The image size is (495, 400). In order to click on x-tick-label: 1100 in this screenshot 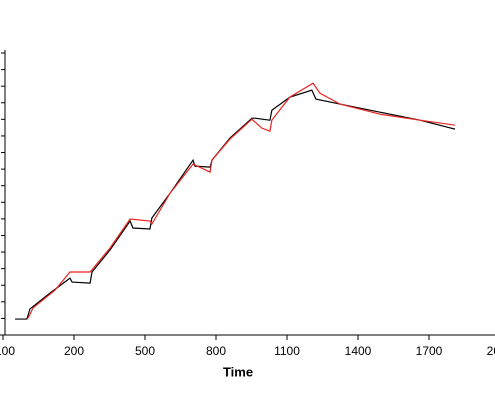, I will do `click(287, 351)`.